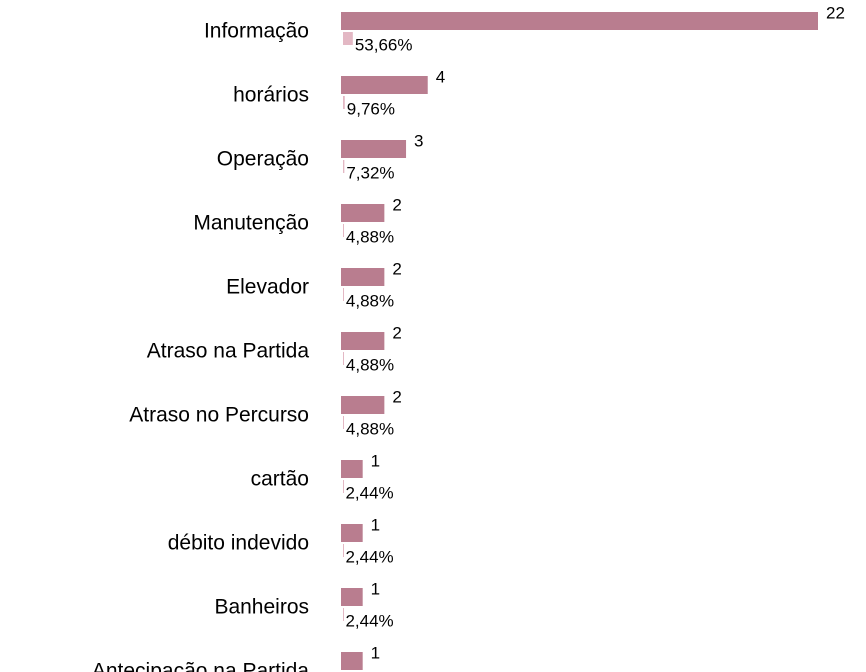  I want to click on category-label: horários, so click(271, 95).